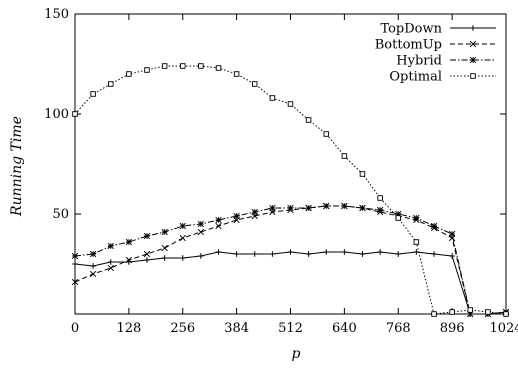  I want to click on x-tick-label: 384, so click(236, 328).